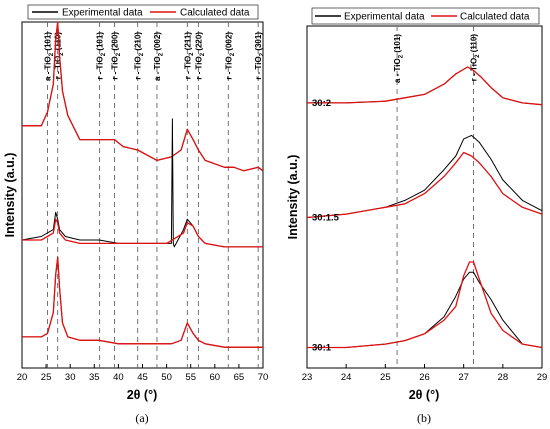  Describe the element at coordinates (293, 197) in the screenshot. I see `panel-b-y-axis-title: Intensity (a.u.)` at that location.